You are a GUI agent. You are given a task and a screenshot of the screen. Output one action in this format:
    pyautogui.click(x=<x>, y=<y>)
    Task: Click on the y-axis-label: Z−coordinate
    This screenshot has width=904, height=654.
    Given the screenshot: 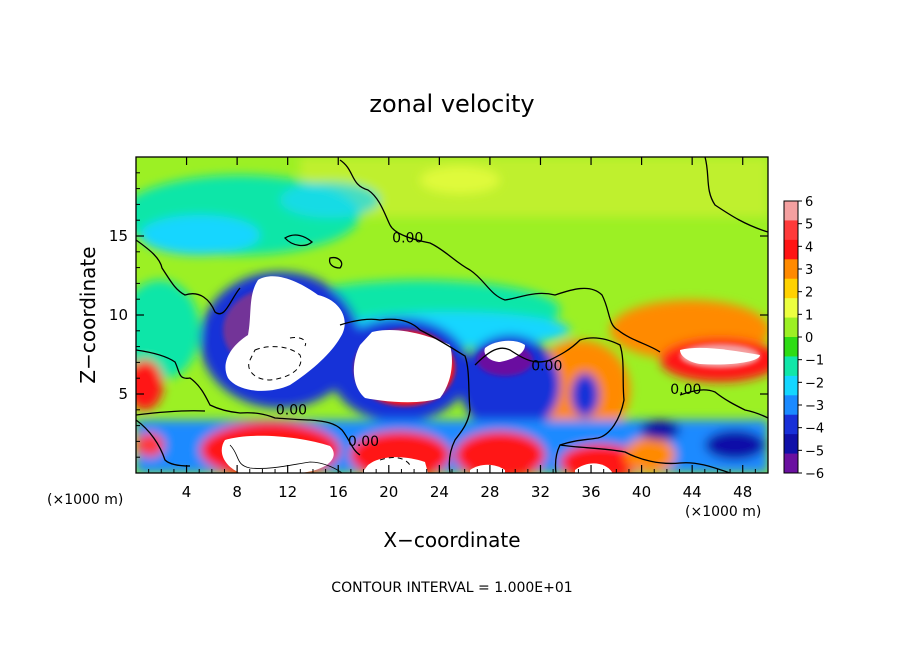 What is the action you would take?
    pyautogui.click(x=88, y=314)
    